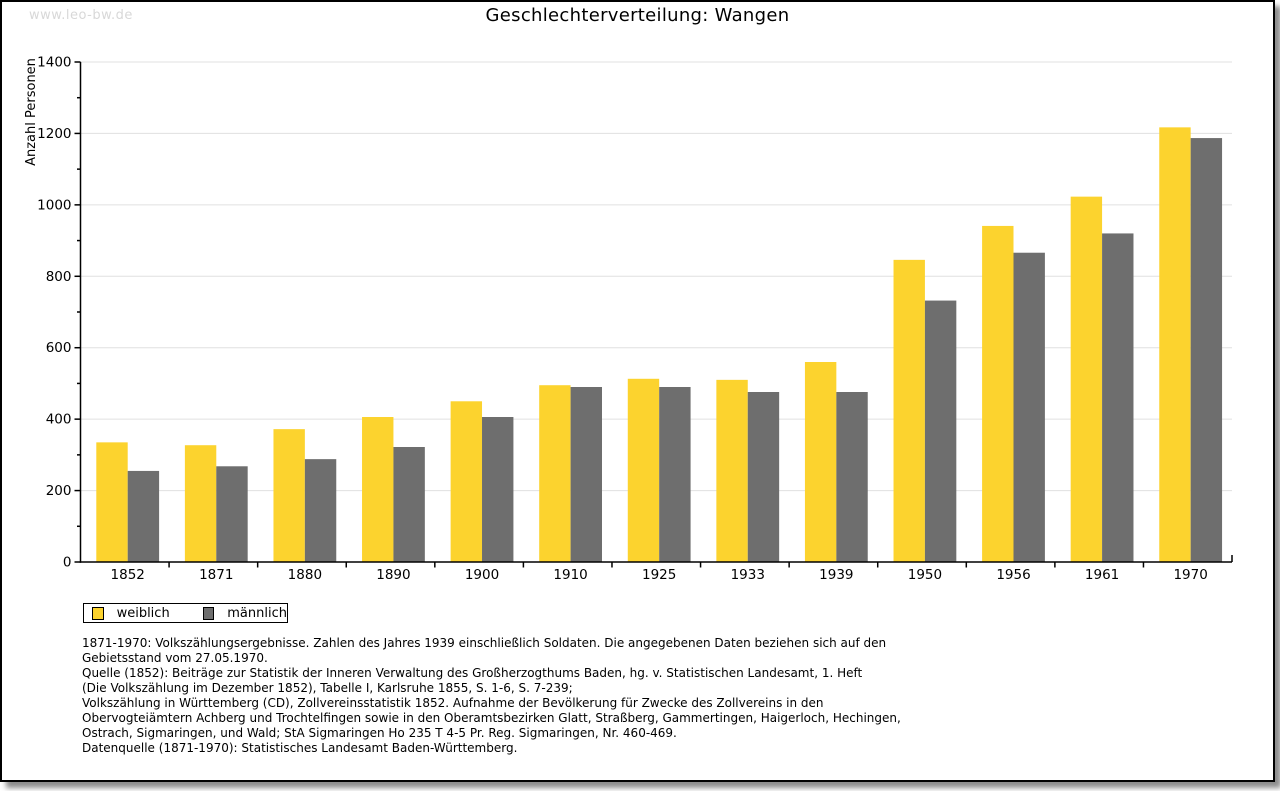 The image size is (1280, 791). I want to click on x-tick-label: 1890, so click(393, 575).